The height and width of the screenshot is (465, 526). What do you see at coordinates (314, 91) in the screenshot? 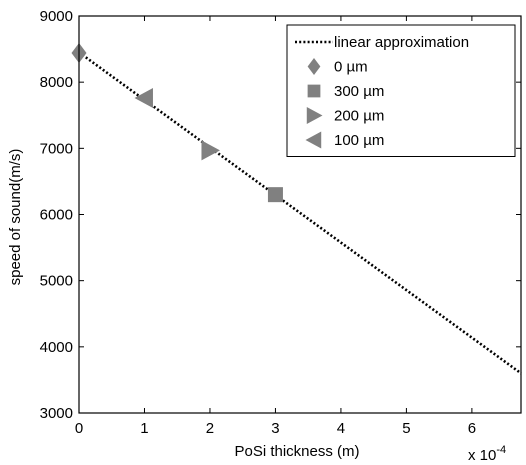
I see `legend-marker-square` at bounding box center [314, 91].